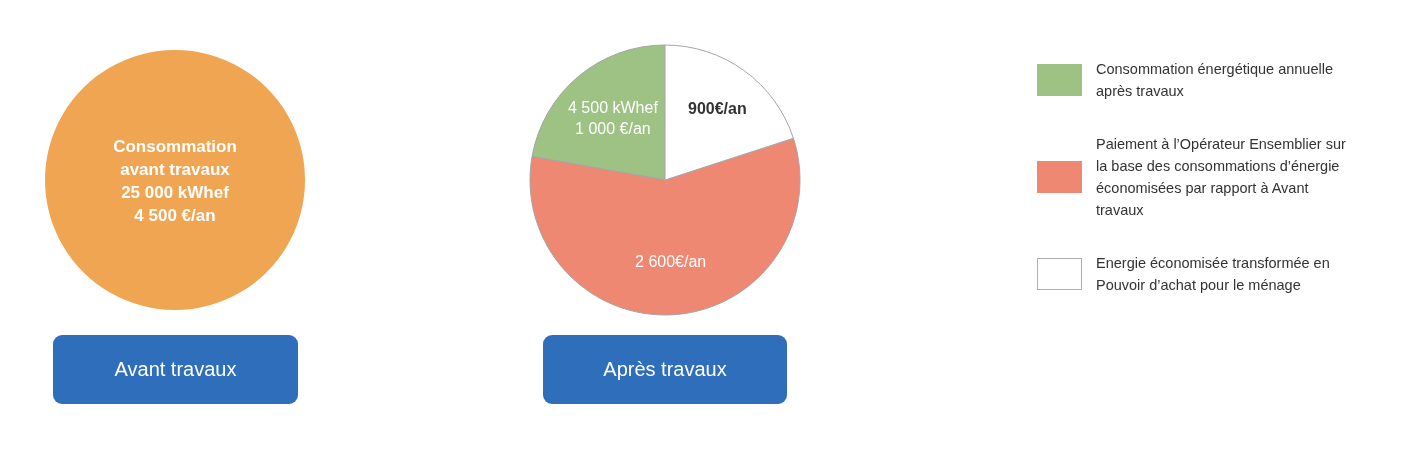  What do you see at coordinates (671, 261) in the screenshot?
I see `data-label: 2 600€/an` at bounding box center [671, 261].